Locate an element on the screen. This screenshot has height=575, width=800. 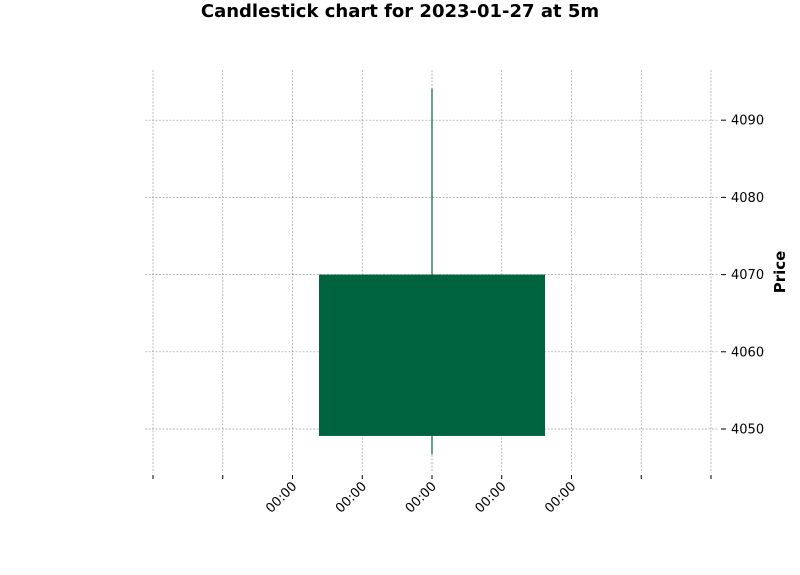
y-axis: 4050 4060 4070 4080 4090 is located at coordinates (742, 275).